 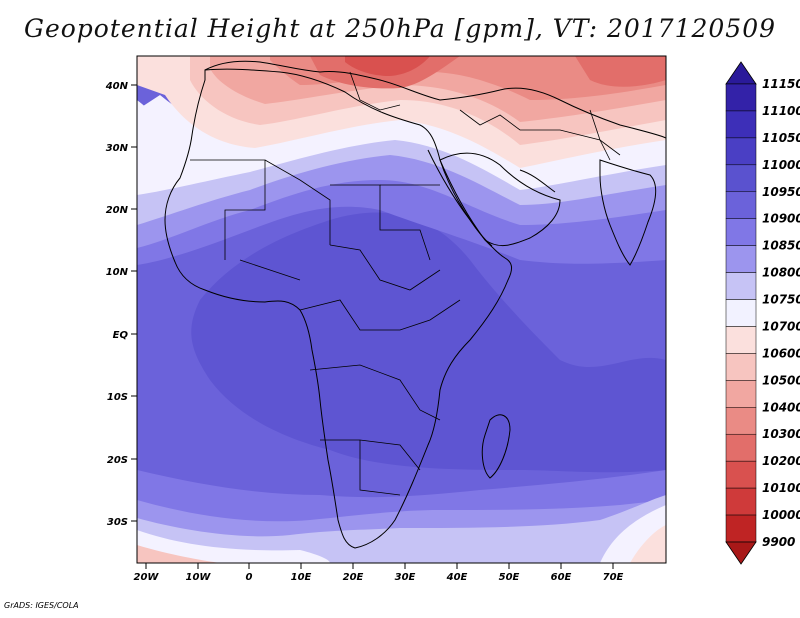 I want to click on border-west-africa, so click(x=270, y=270).